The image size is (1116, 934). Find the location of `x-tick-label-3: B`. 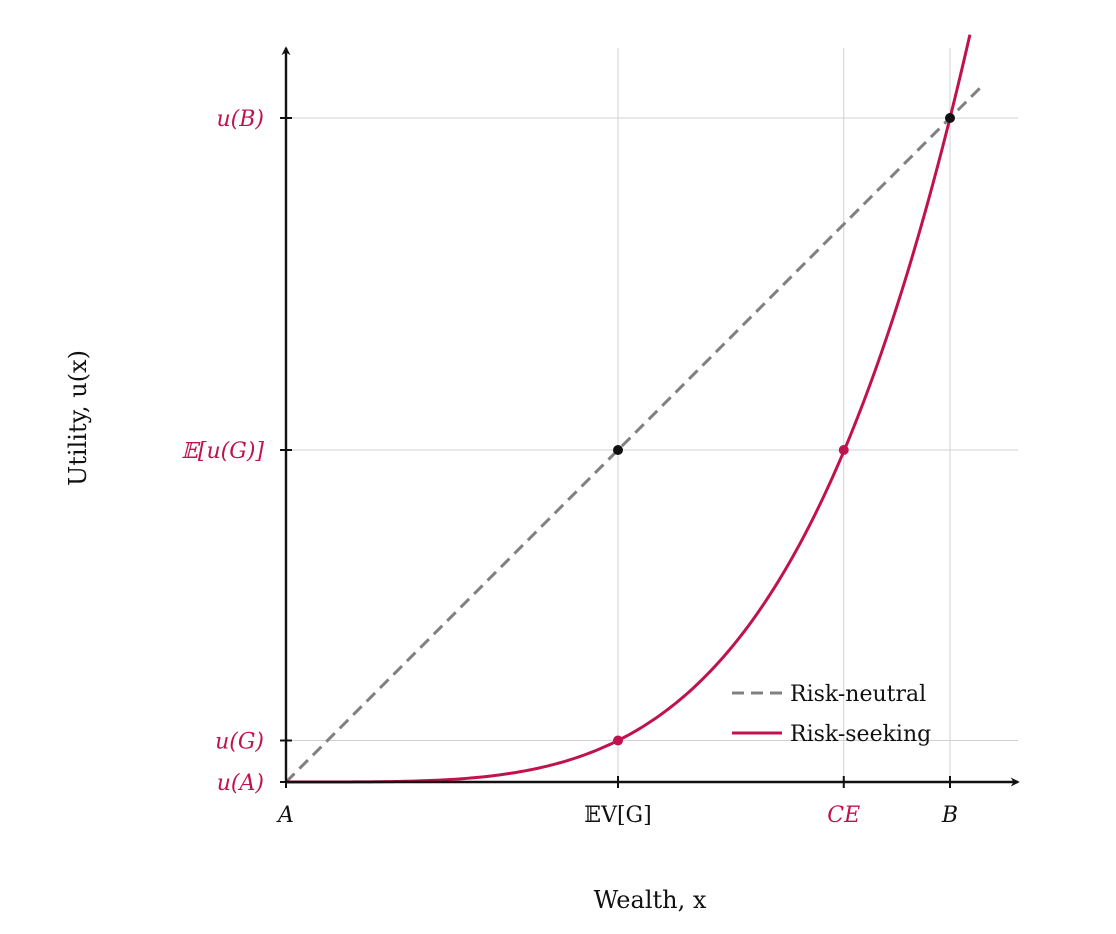

x-tick-label-3: B is located at coordinates (949, 815).